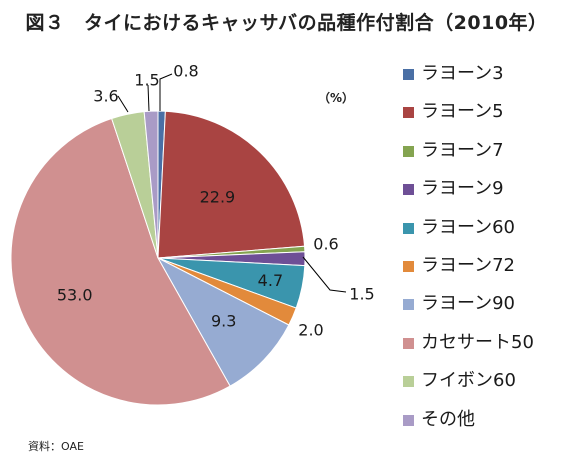 Image resolution: width=573 pixels, height=465 pixels. I want to click on source-note: 資料：OAE, so click(56, 446).